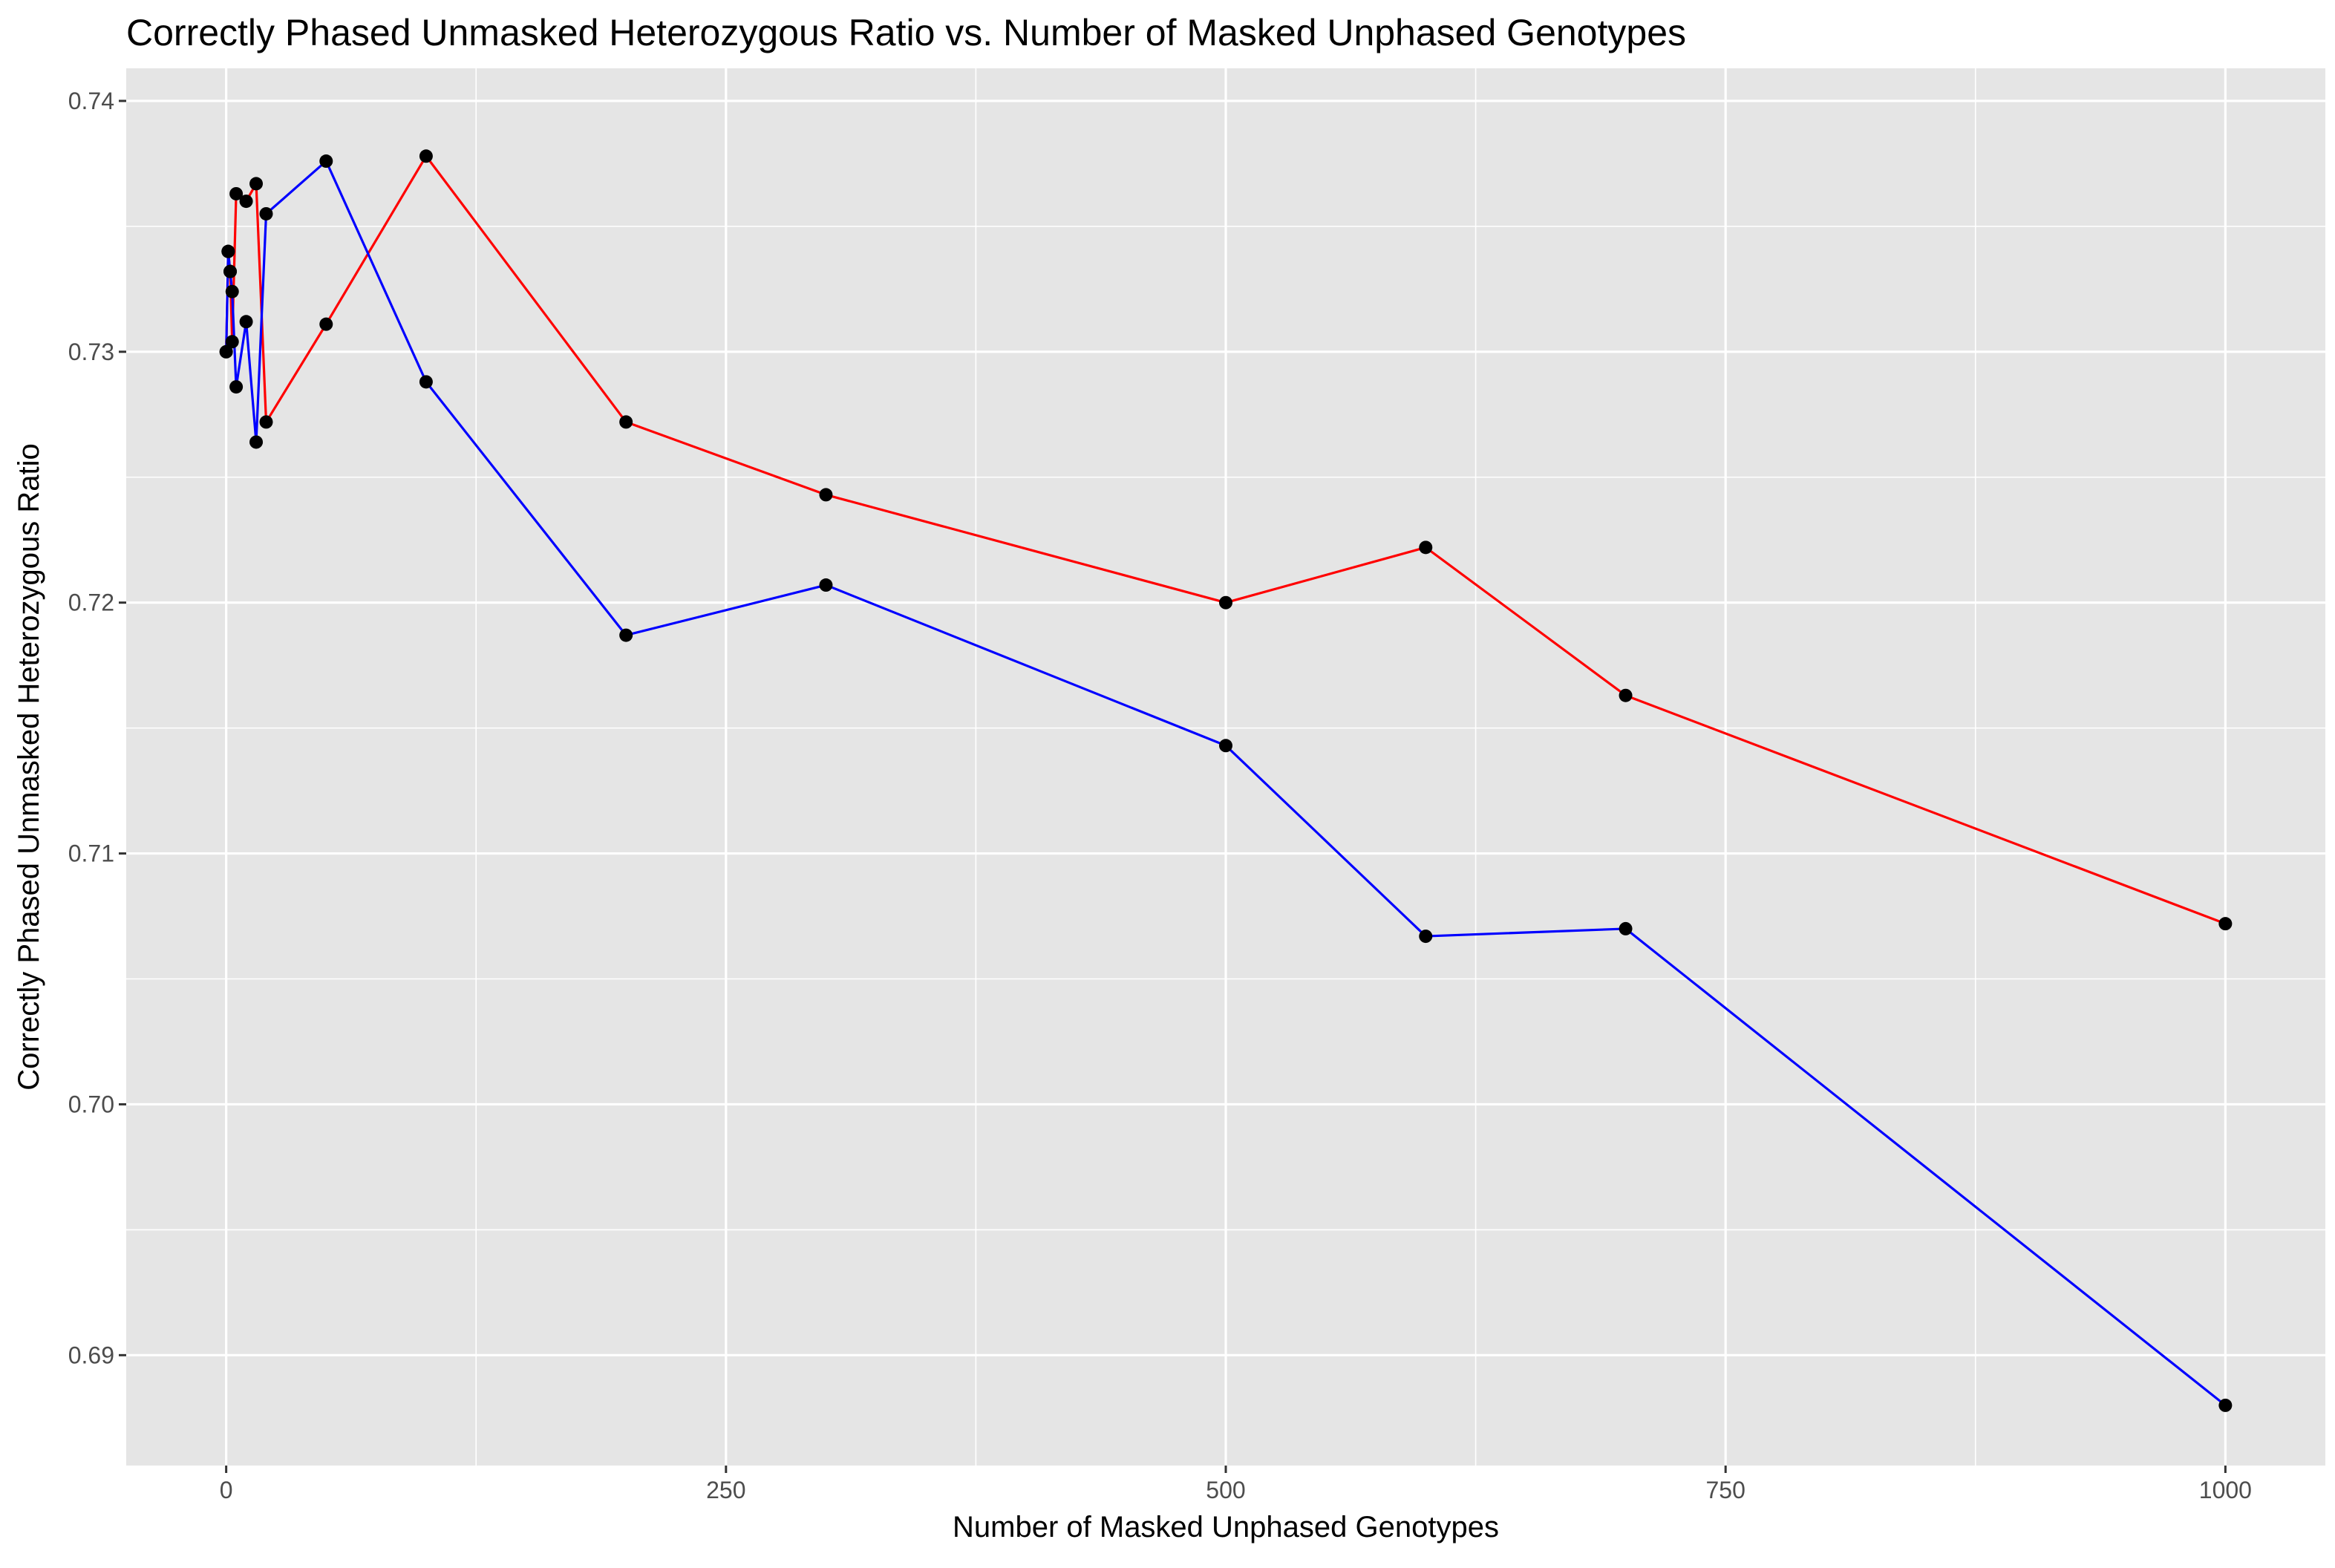 The height and width of the screenshot is (1568, 2335). Describe the element at coordinates (91, 602) in the screenshot. I see `y-tick-label: 0.72` at that location.